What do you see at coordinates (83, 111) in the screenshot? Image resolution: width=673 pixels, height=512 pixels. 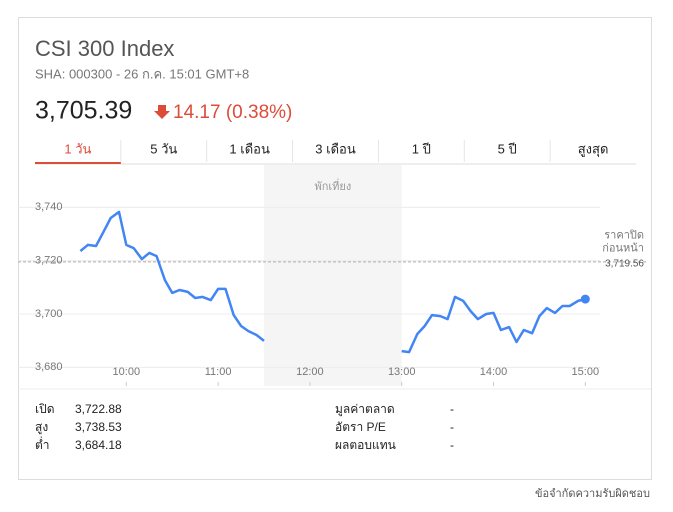 I see `price: 3,705.39` at bounding box center [83, 111].